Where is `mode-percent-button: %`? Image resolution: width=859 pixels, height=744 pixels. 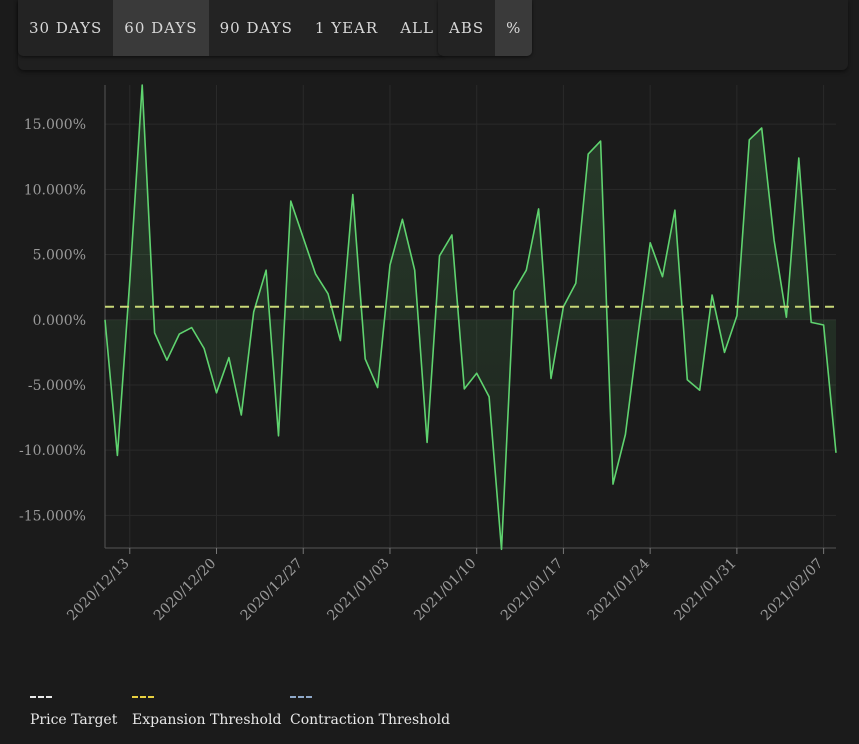
mode-percent-button: % is located at coordinates (514, 28).